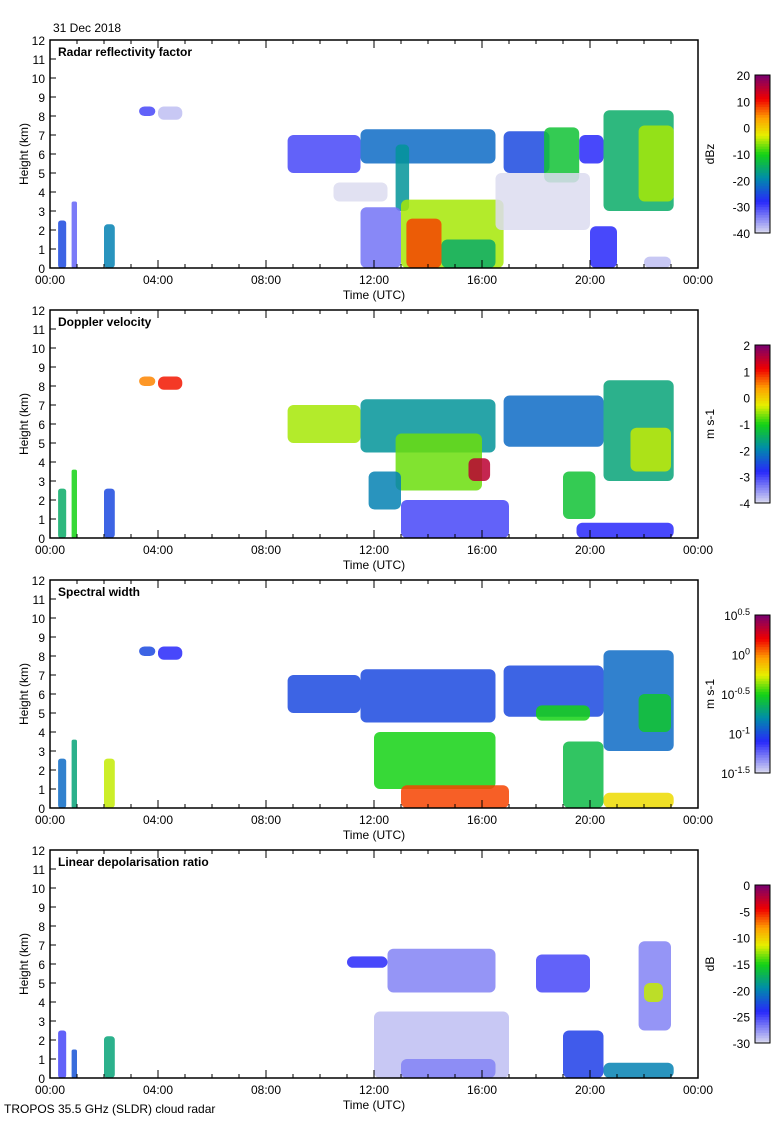  Describe the element at coordinates (710, 964) in the screenshot. I see `colorbar-label: dB` at that location.